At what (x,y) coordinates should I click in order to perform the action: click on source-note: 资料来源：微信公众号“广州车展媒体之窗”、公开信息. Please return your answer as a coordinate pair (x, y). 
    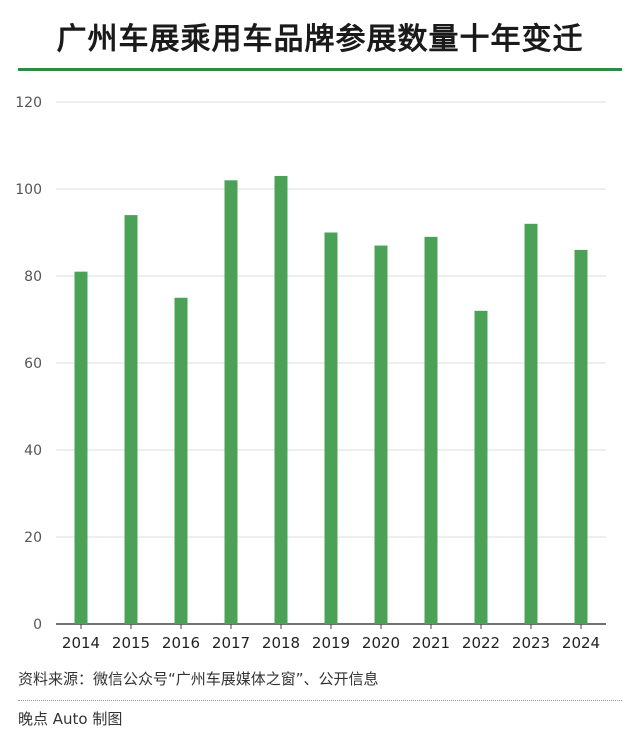
    Looking at the image, I should click on (198, 679).